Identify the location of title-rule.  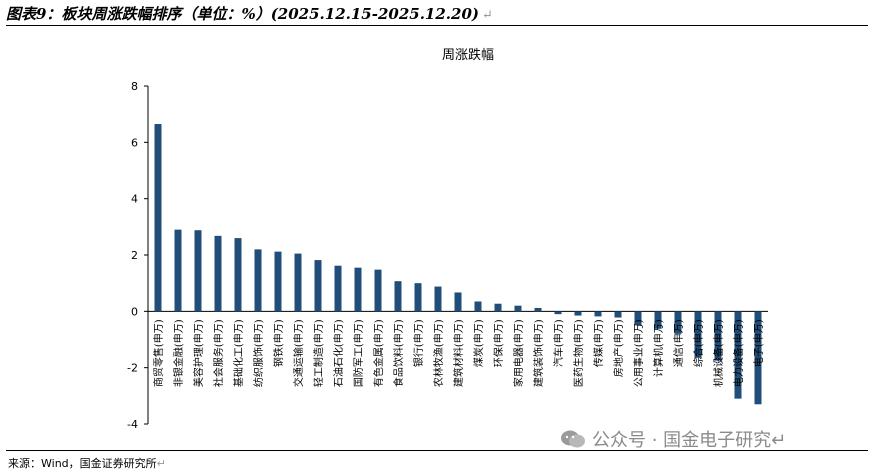
(437, 25).